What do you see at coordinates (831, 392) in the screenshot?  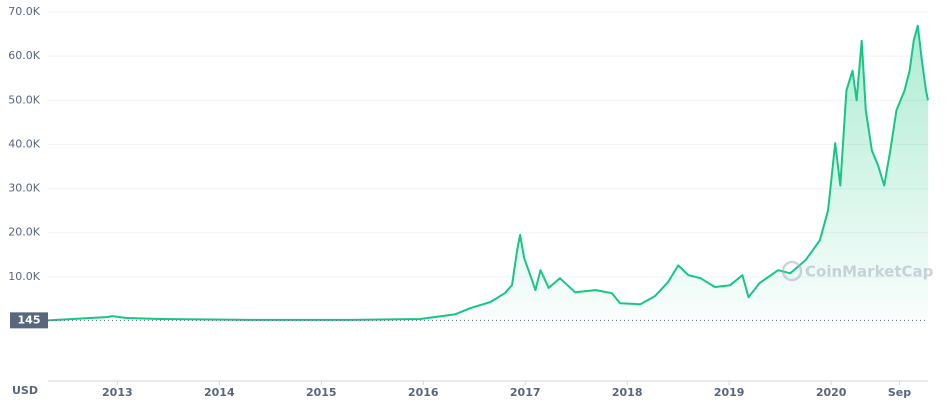 I see `x-tick-label: 2020` at bounding box center [831, 392].